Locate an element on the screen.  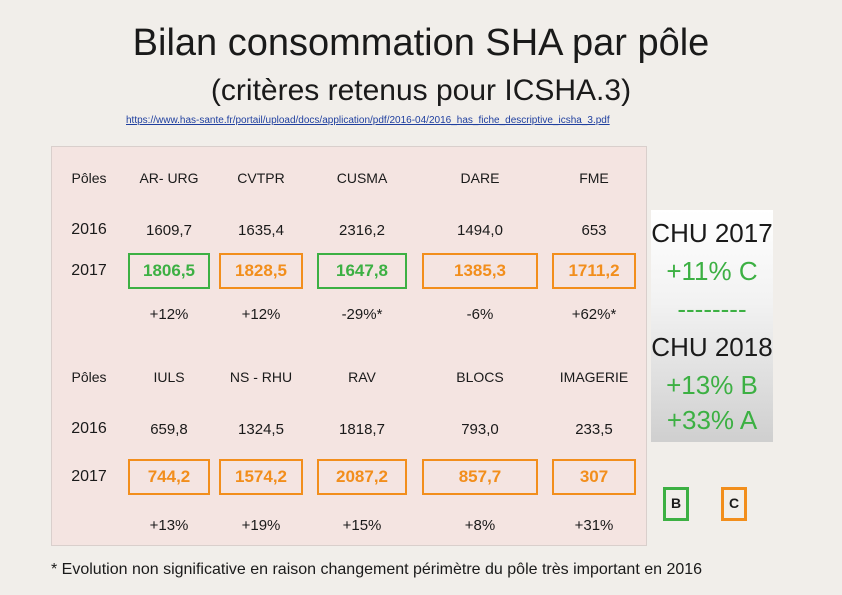
table1-col-dare: DARE is located at coordinates (480, 178).